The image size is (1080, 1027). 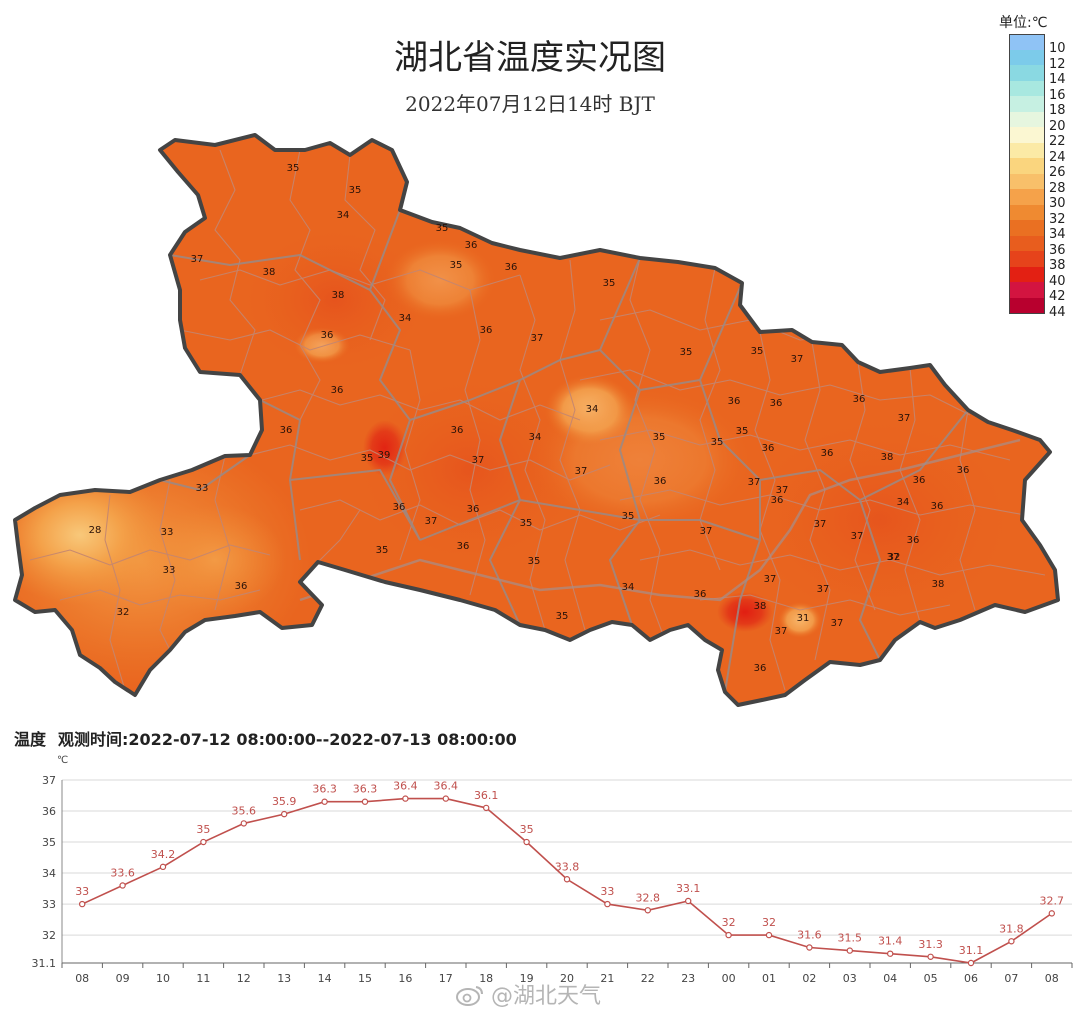 What do you see at coordinates (338, 295) in the screenshot?
I see `station-value: 38` at bounding box center [338, 295].